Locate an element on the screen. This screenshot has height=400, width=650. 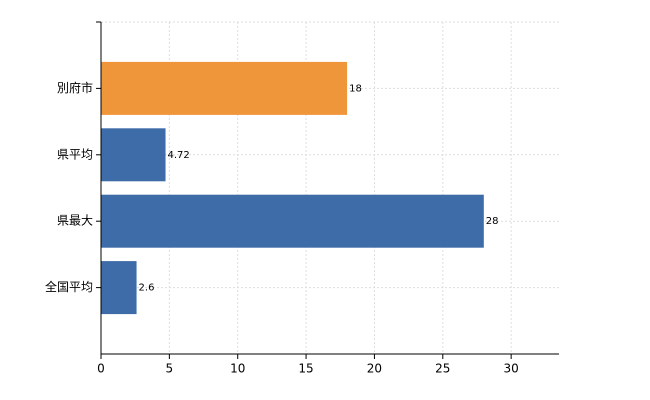
y-tick-label: 別府市 is located at coordinates (75, 87).